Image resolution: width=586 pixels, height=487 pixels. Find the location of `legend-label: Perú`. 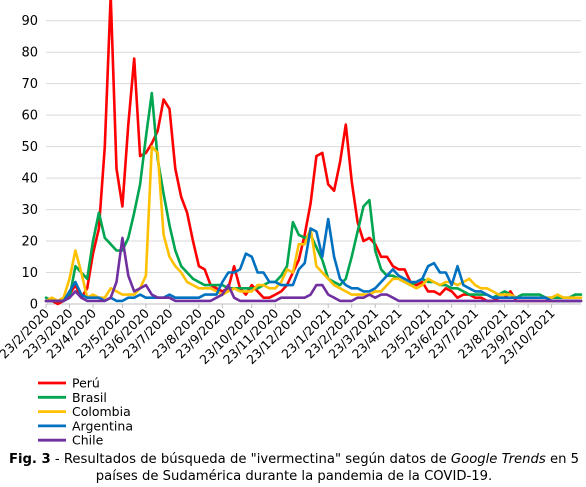

legend-label: Perú is located at coordinates (86, 383).